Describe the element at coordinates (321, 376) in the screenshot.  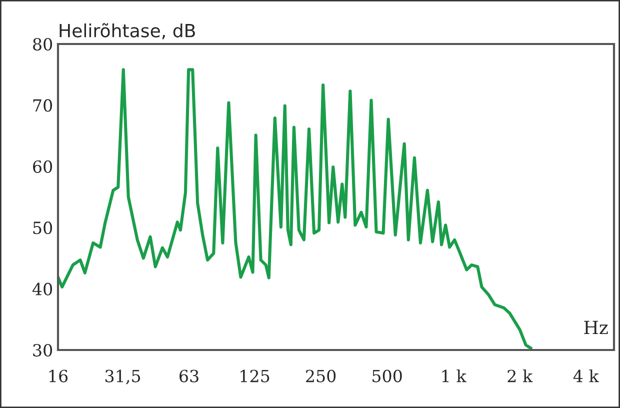
I see `x-tick-label: 250` at that location.